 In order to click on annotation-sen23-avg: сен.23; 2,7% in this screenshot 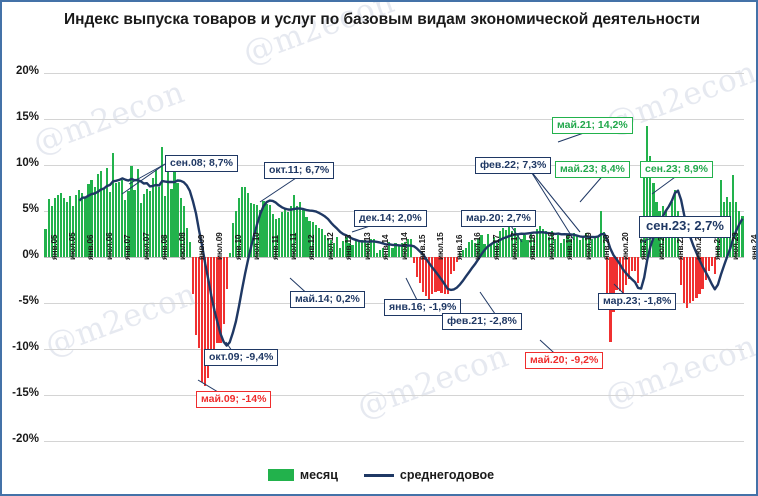, I will do `click(685, 227)`.